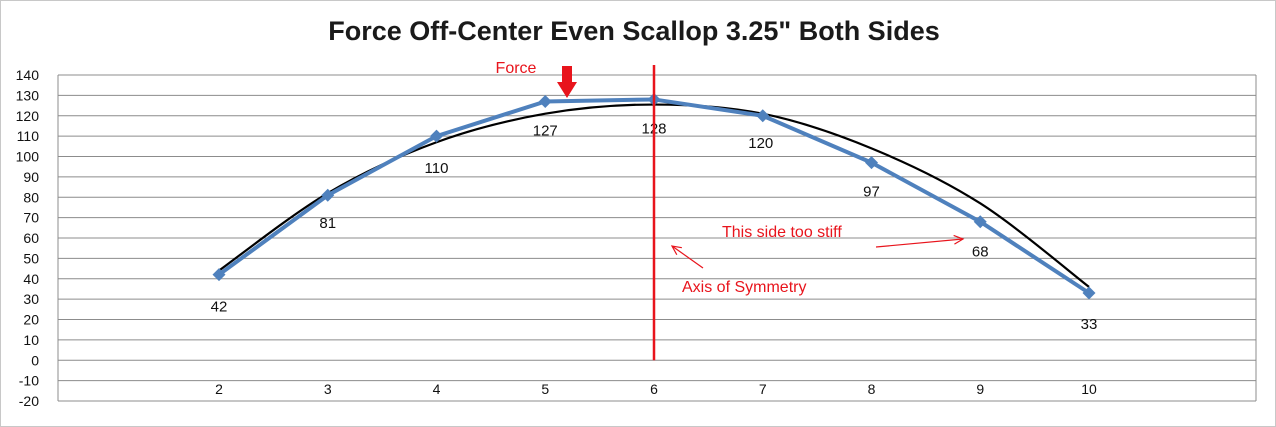 Image resolution: width=1276 pixels, height=427 pixels. What do you see at coordinates (545, 389) in the screenshot?
I see `x-tick-label: 5` at bounding box center [545, 389].